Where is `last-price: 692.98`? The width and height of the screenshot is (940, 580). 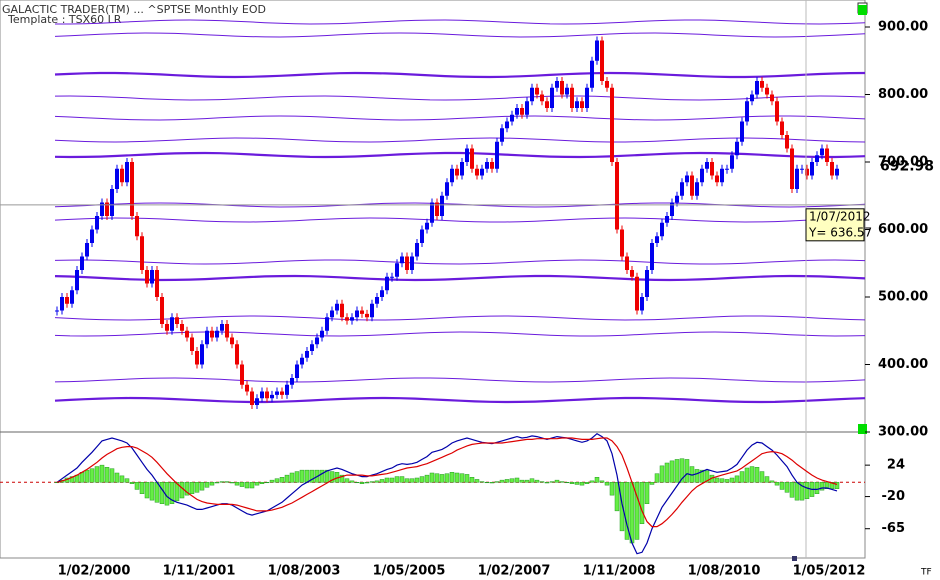 last-price: 692.98 is located at coordinates (907, 167).